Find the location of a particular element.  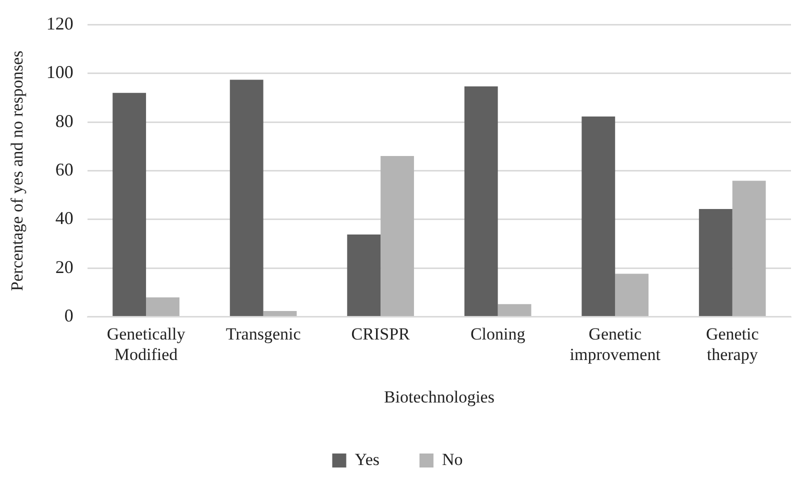

x-tick-label: Transgenic is located at coordinates (264, 334).